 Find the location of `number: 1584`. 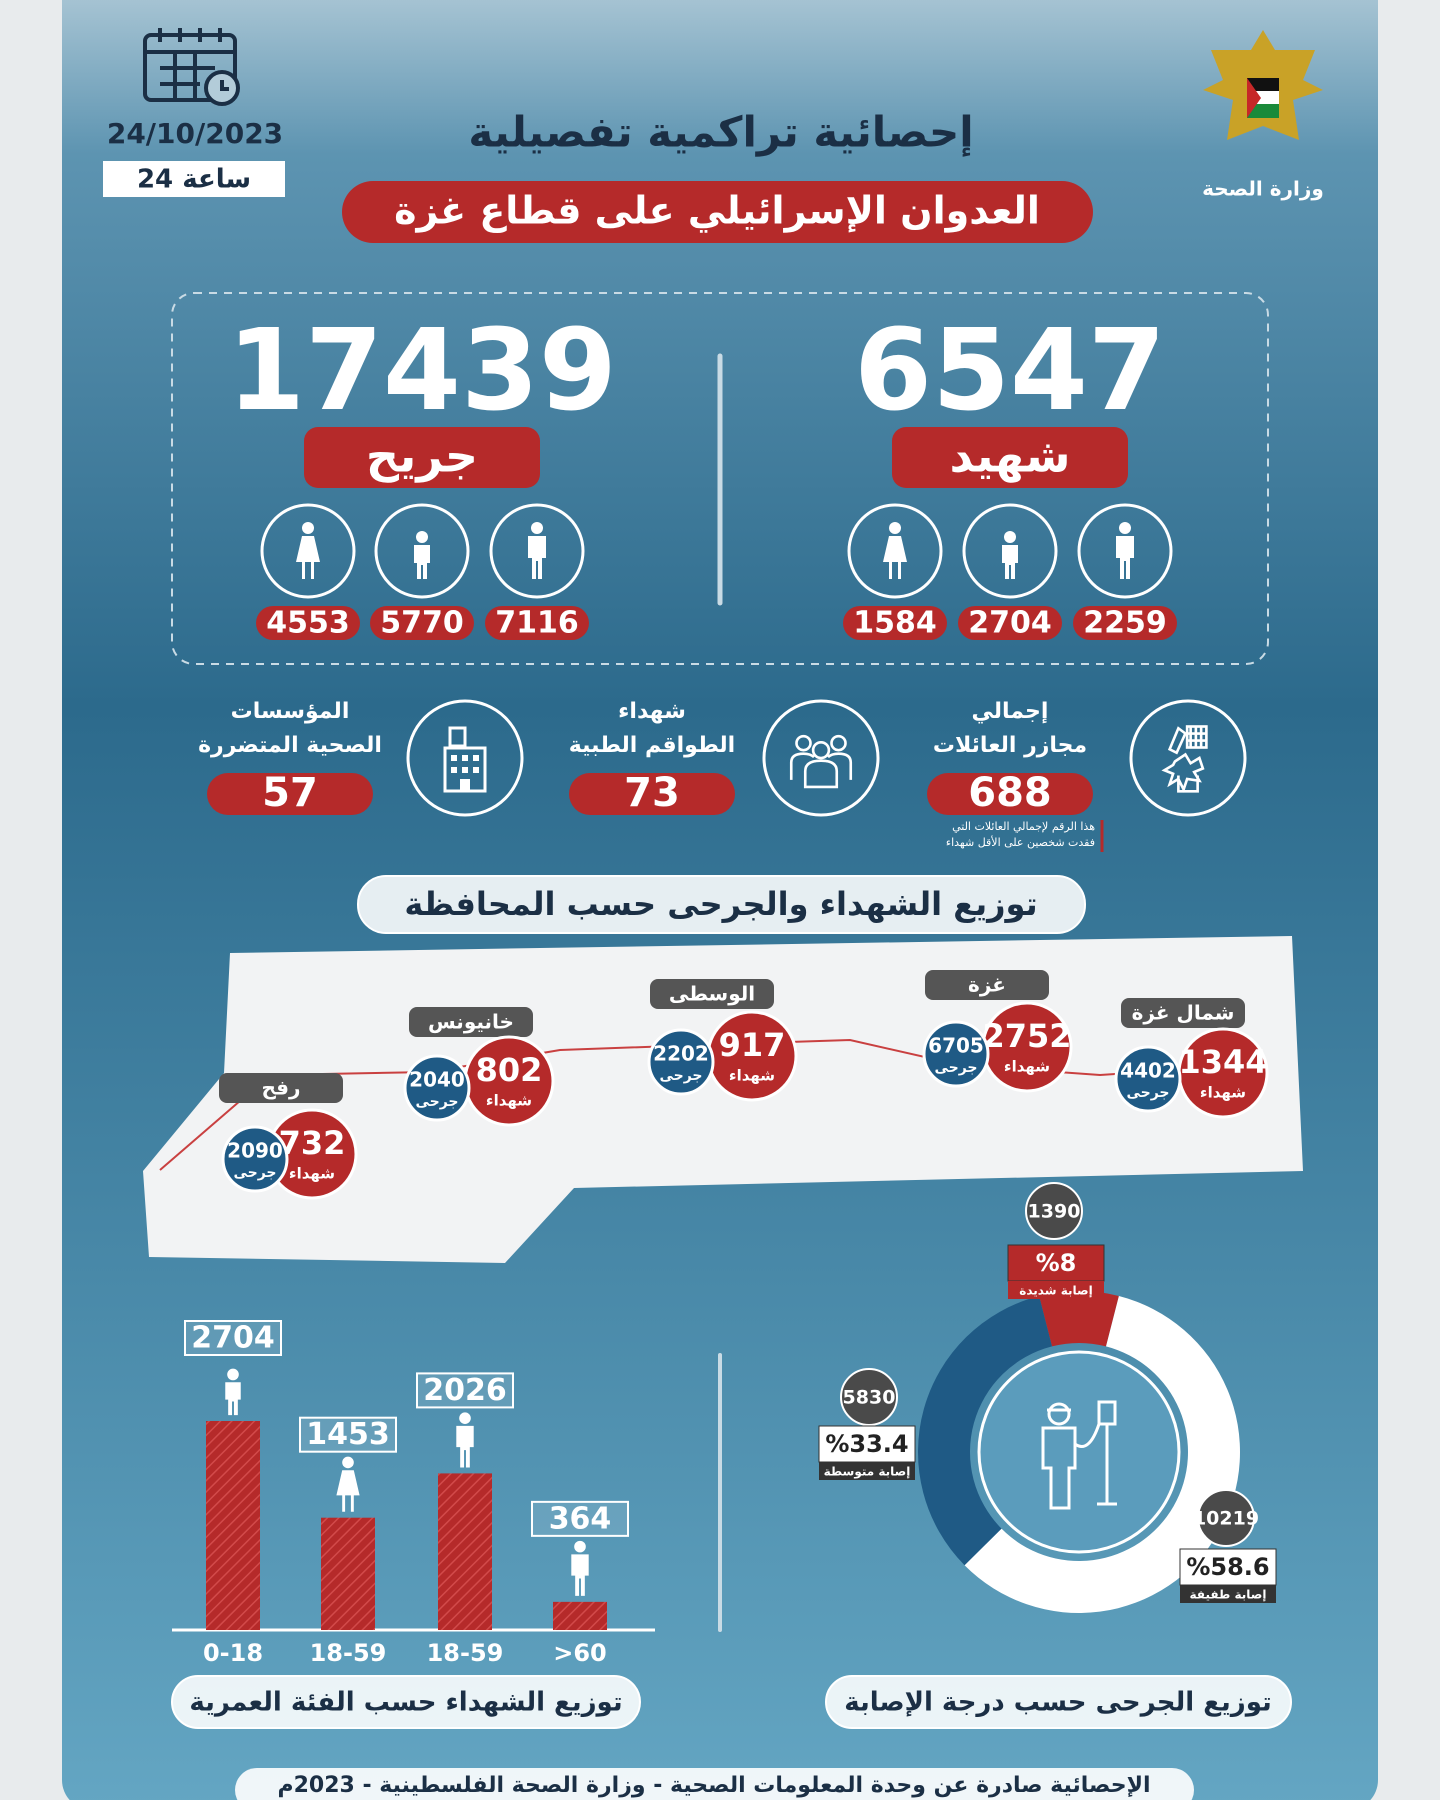

number: 1584 is located at coordinates (895, 623).